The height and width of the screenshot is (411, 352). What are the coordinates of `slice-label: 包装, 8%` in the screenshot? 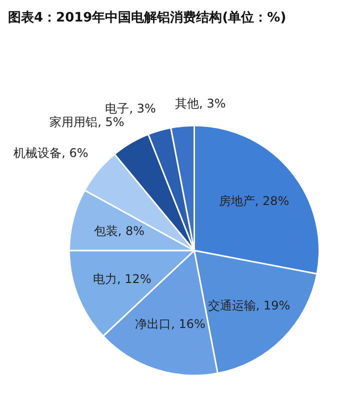 It's located at (119, 231).